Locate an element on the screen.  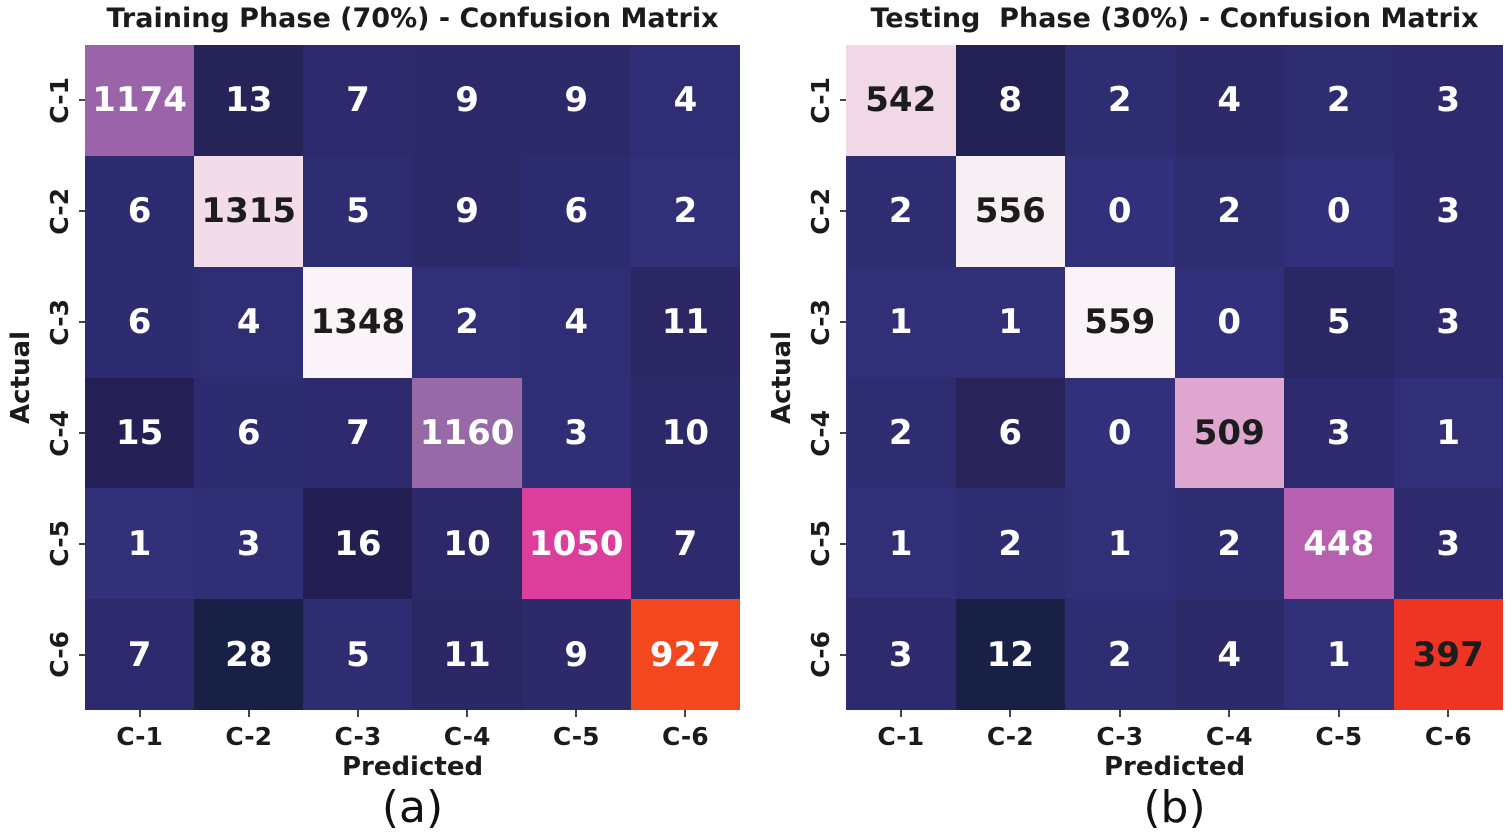
matrix-cell-r2-c2: 556 is located at coordinates (1010, 211).